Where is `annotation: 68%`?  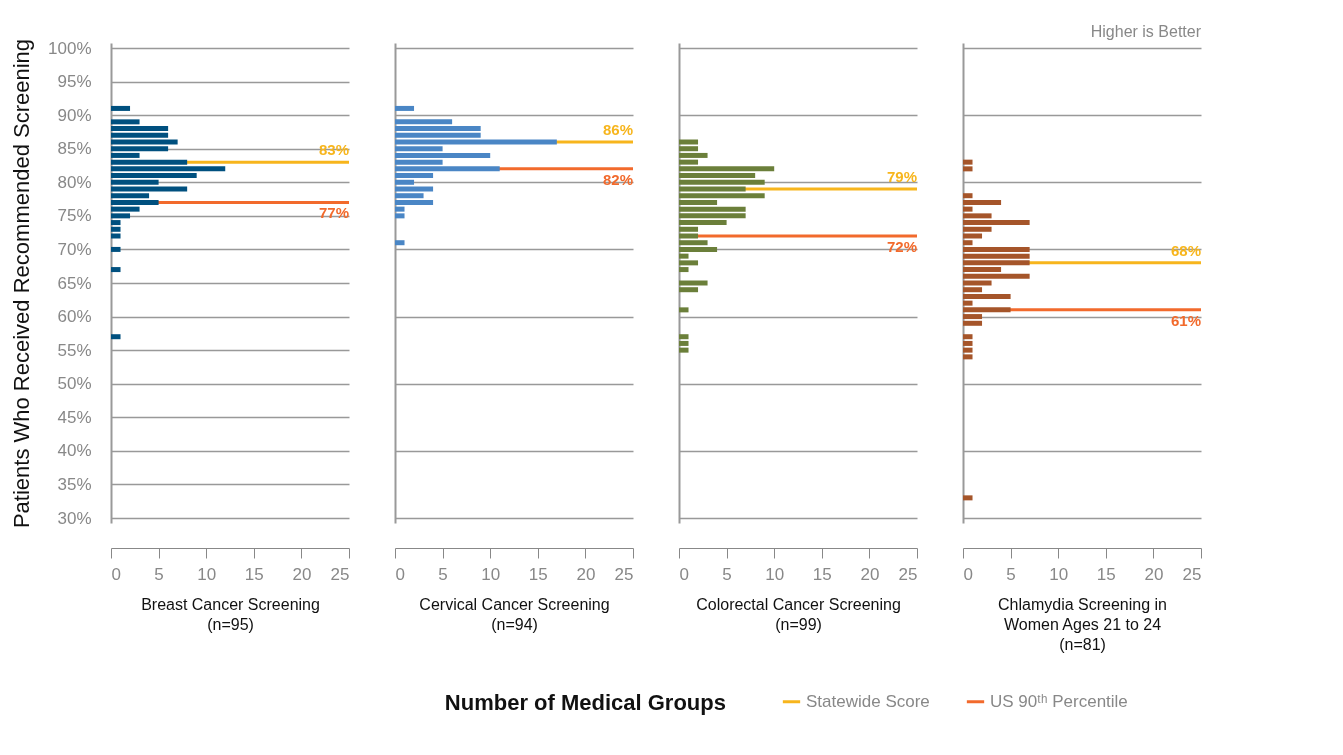 annotation: 68% is located at coordinates (1185, 250).